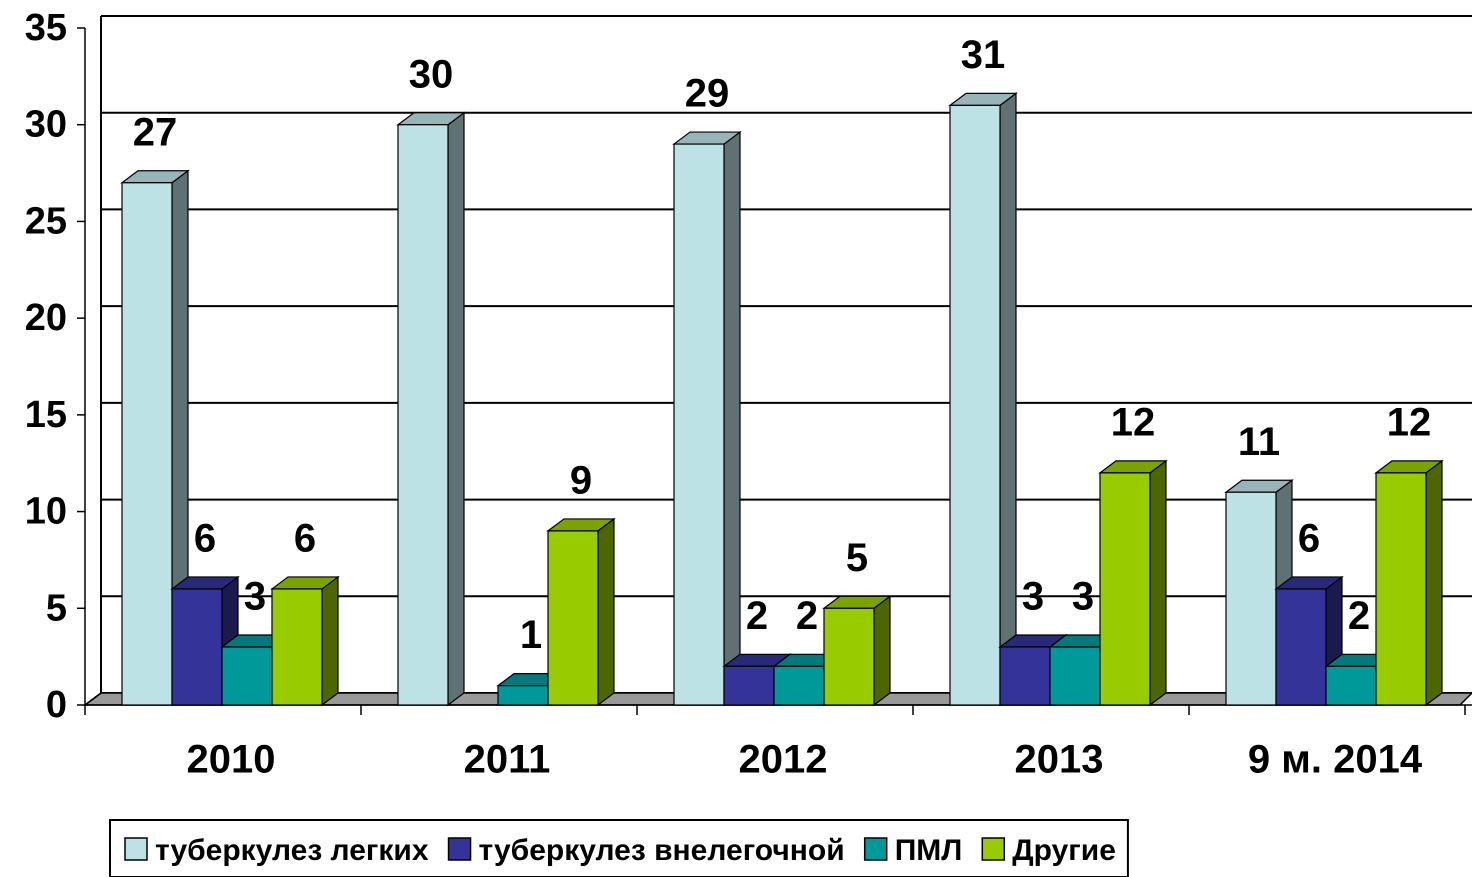 The width and height of the screenshot is (1472, 877). What do you see at coordinates (155, 132) in the screenshot?
I see `data-label: 27` at bounding box center [155, 132].